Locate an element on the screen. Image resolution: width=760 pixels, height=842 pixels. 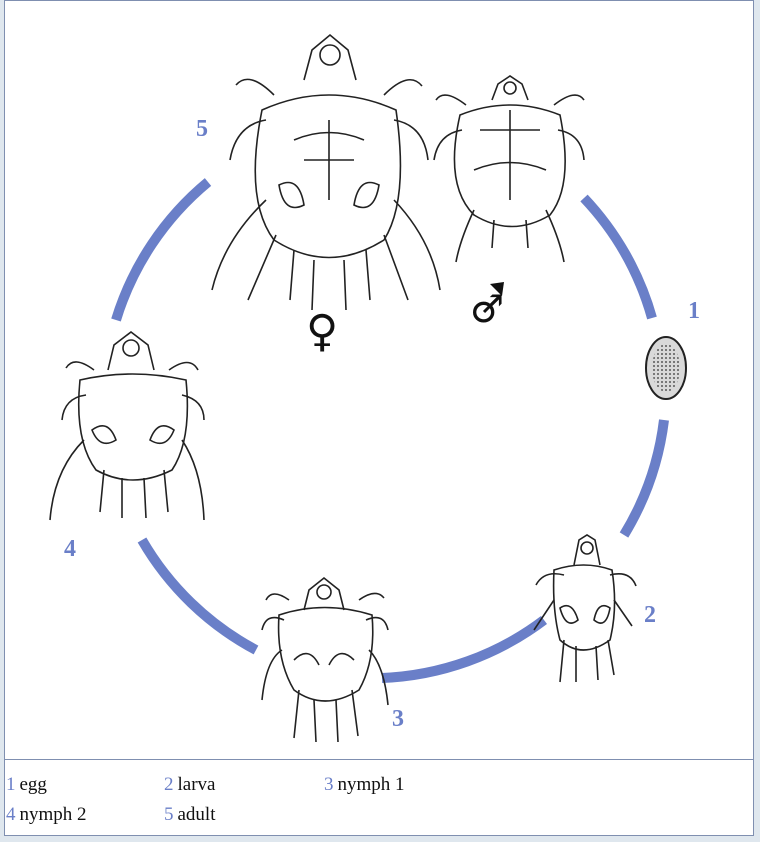
arc-egg-to-larva is located at coordinates (644, 478).